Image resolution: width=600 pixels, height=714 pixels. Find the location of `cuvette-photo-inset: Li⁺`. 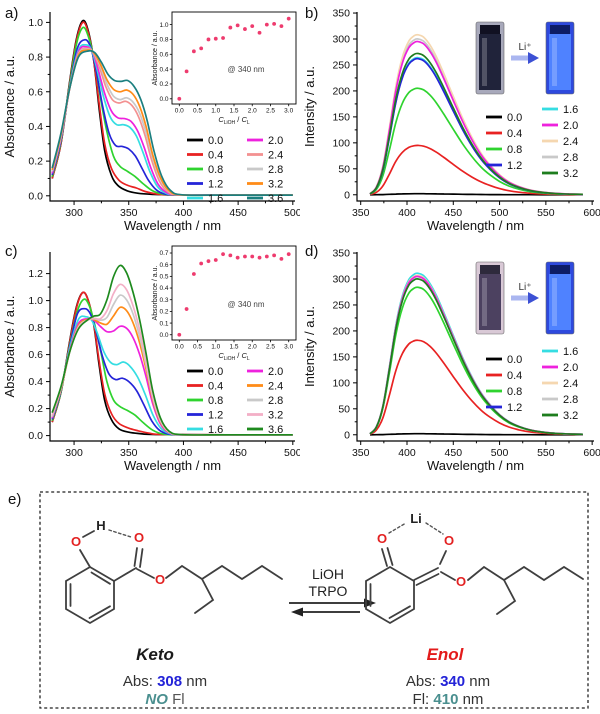

cuvette-photo-inset: Li⁺ is located at coordinates (525, 298).